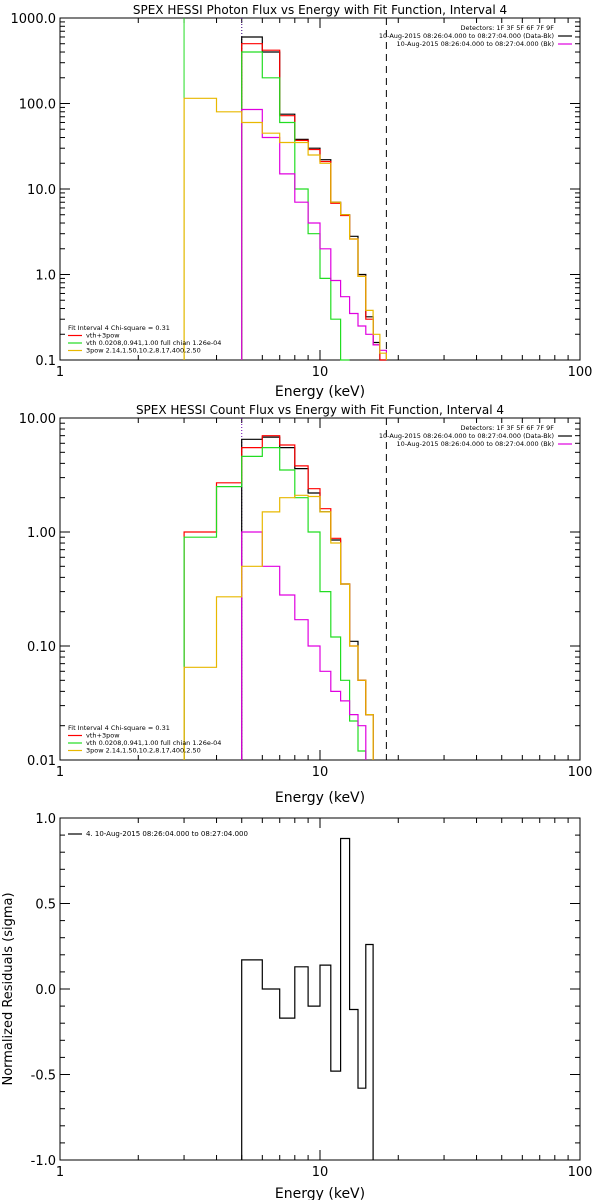 The height and width of the screenshot is (1200, 600). I want to click on y-tick-label: 100.0, so click(37, 105).